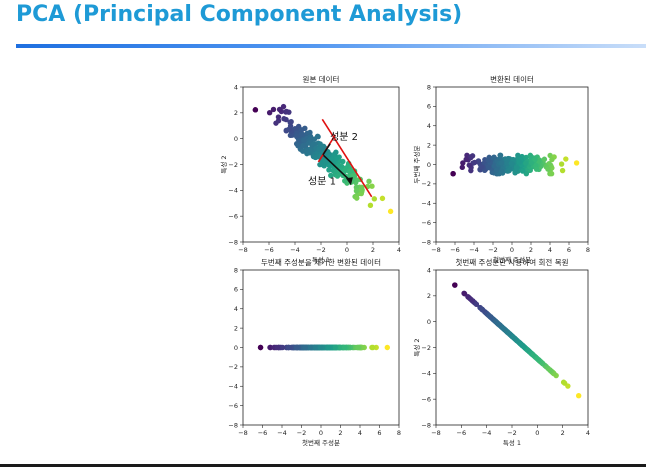 Image resolution: width=646 pixels, height=467 pixels. I want to click on component-2-label: 성분 2, so click(344, 137).